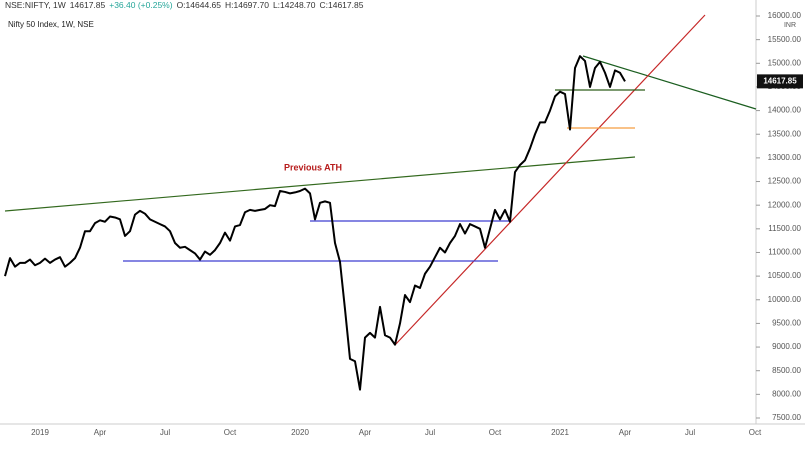 The image size is (805, 452). I want to click on last-price-tag, so click(780, 81).